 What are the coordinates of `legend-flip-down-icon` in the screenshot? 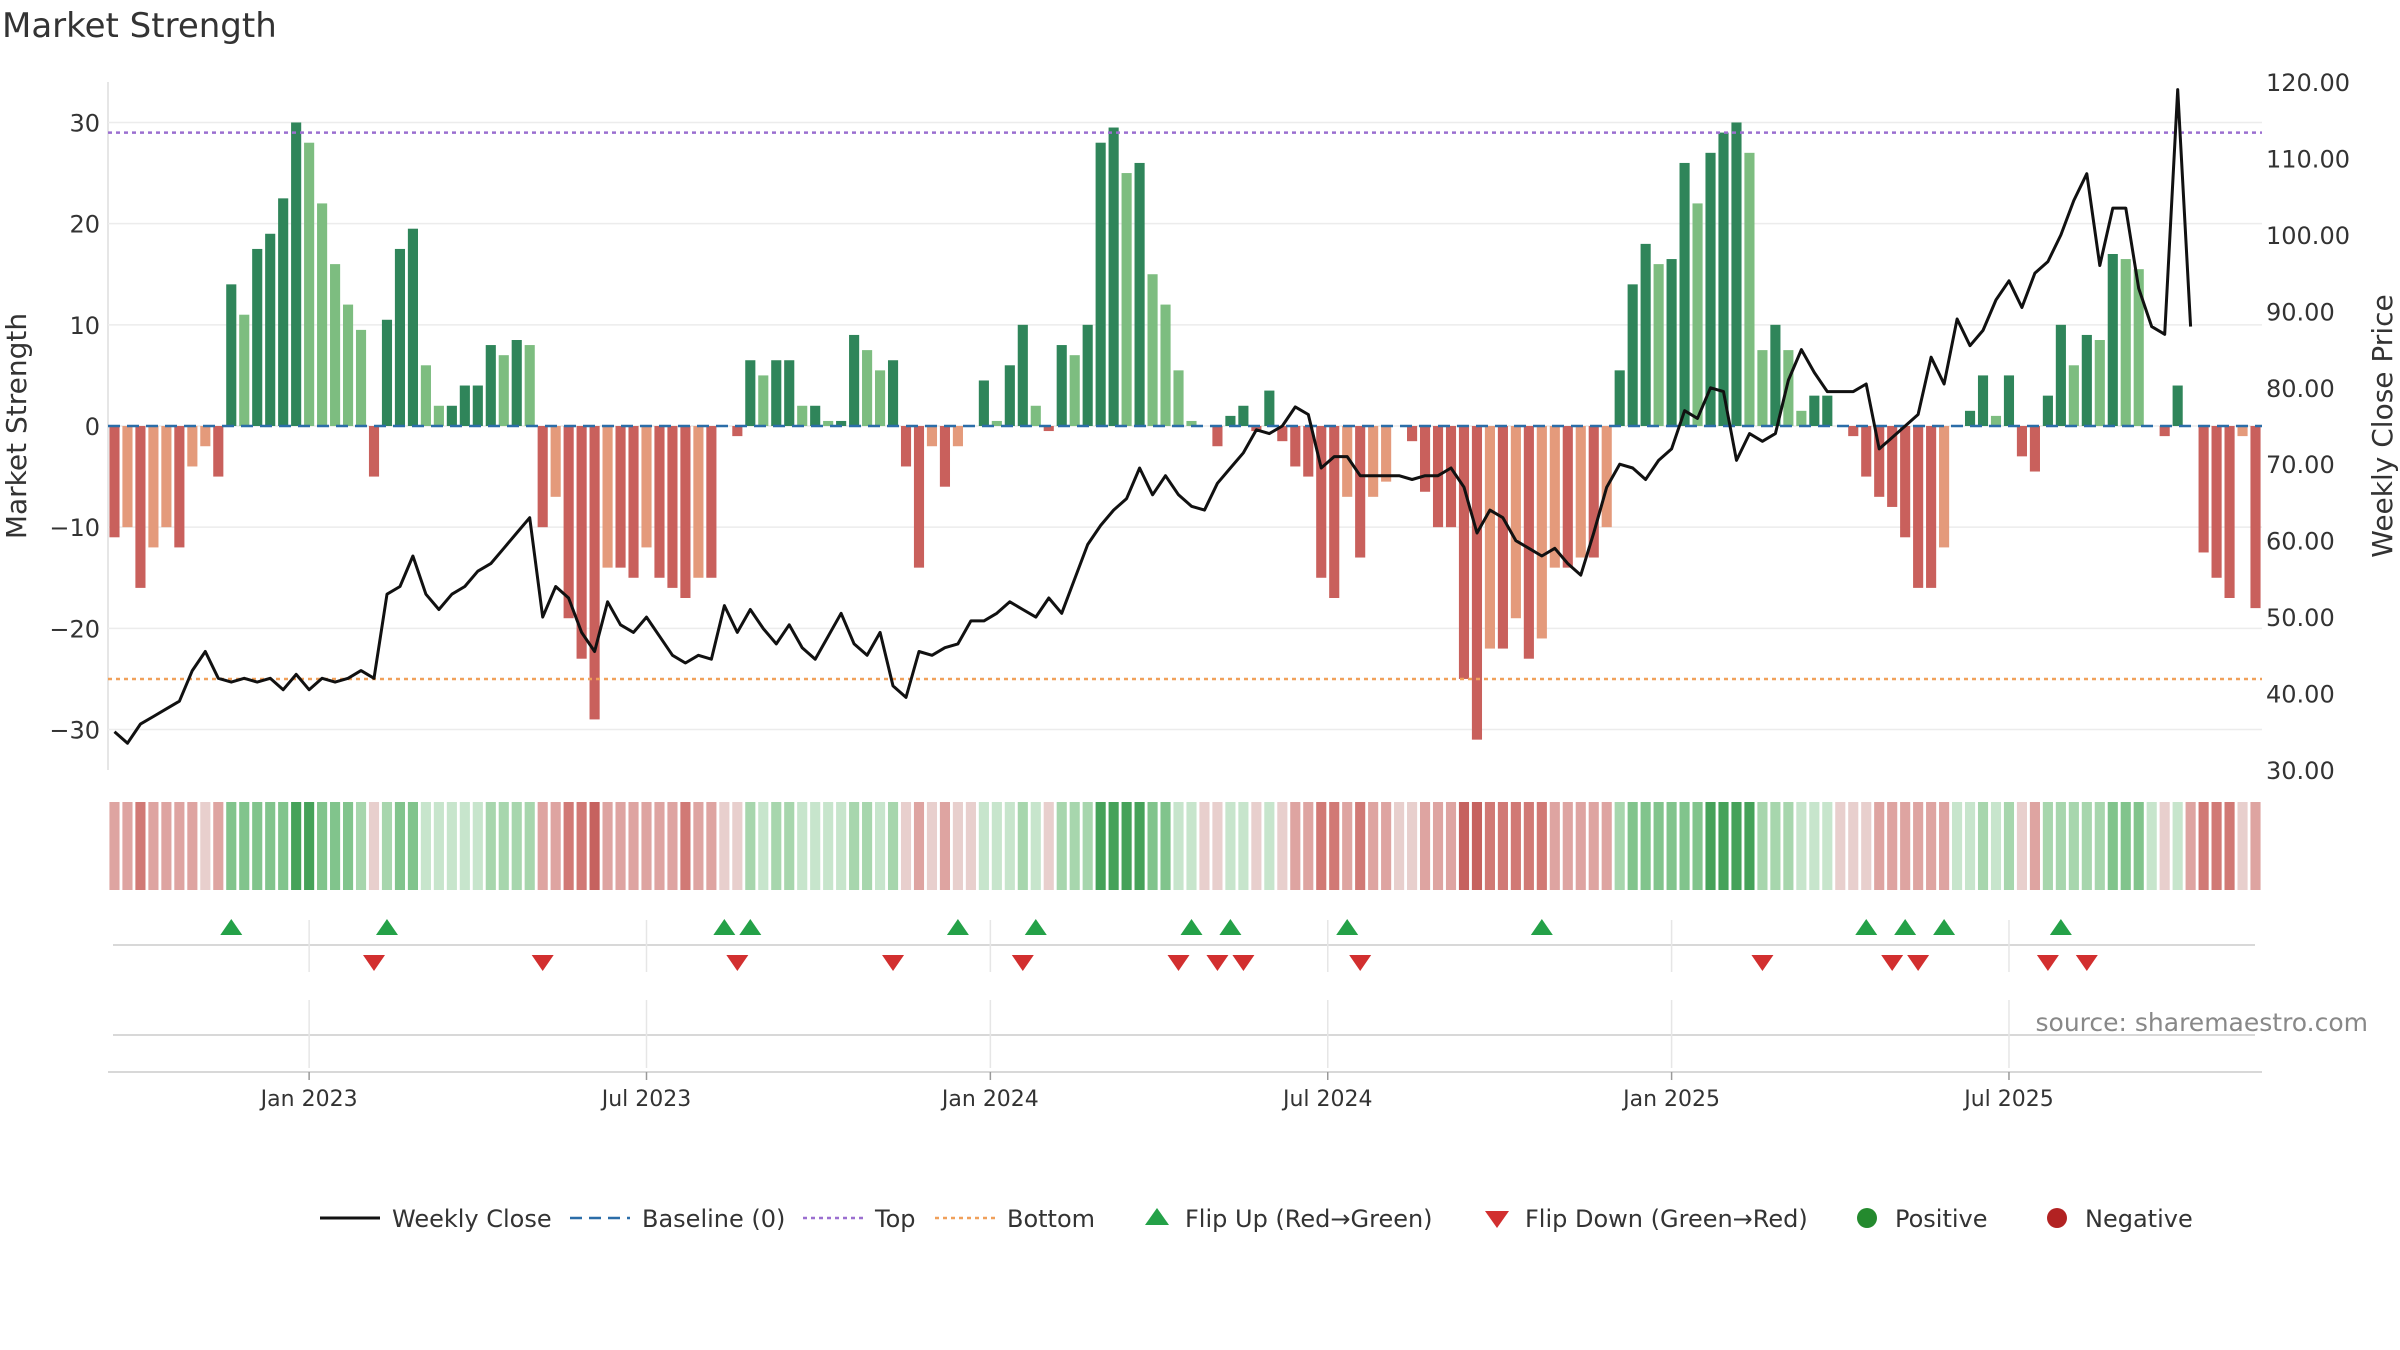 It's located at (1497, 1219).